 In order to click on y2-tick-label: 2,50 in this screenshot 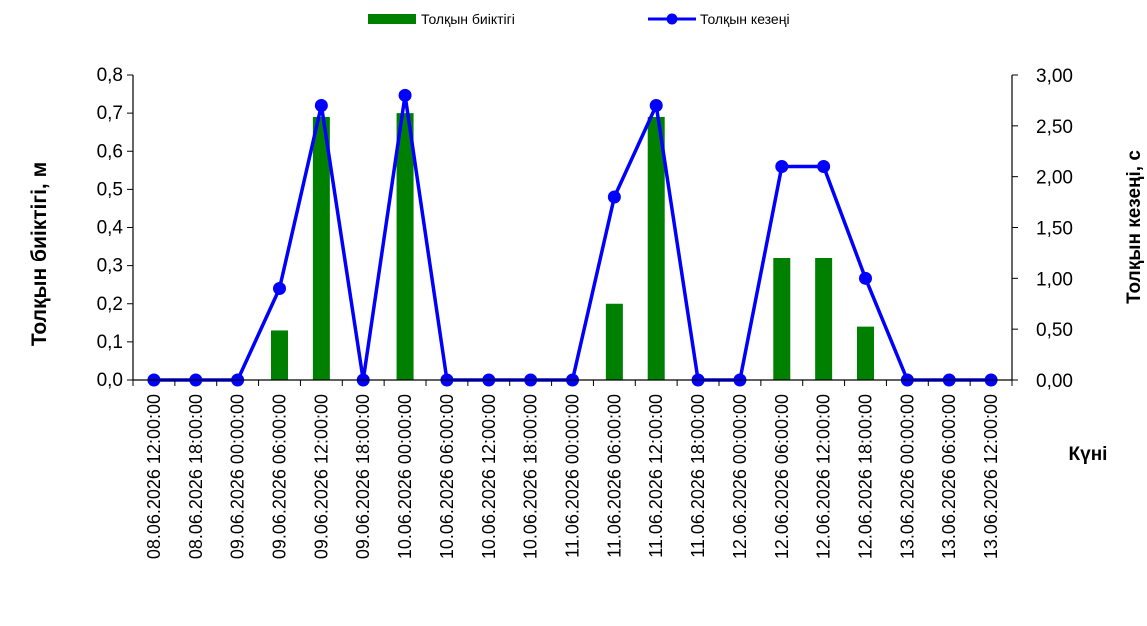, I will do `click(1054, 127)`.